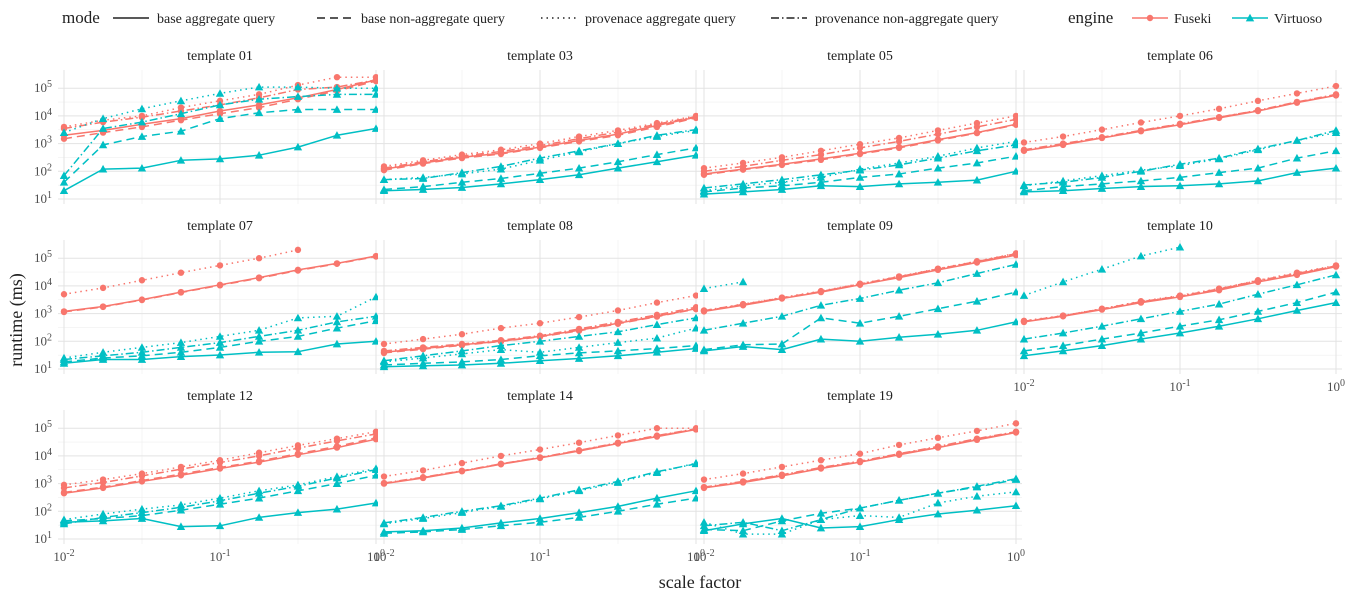 This screenshot has height=599, width=1346. I want to click on series-virtuoso-base_nonagg, so click(540, 355).